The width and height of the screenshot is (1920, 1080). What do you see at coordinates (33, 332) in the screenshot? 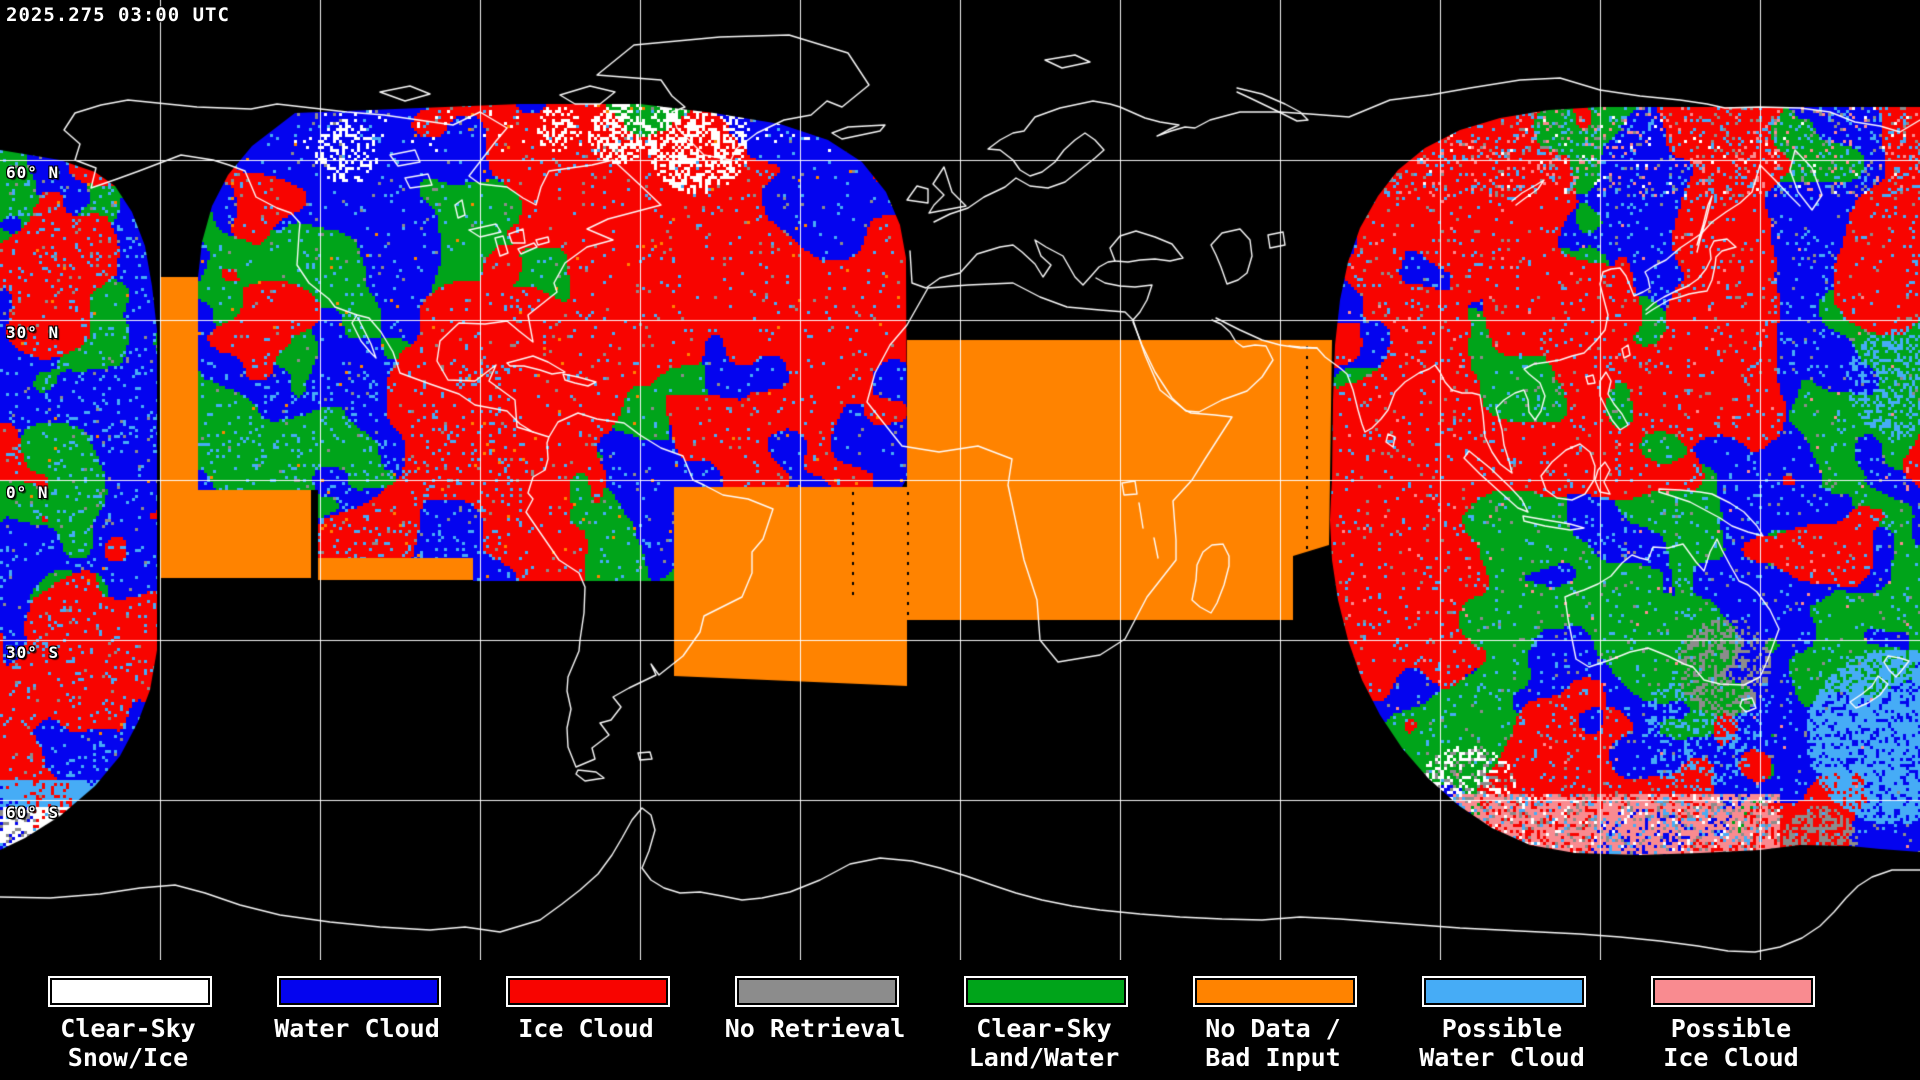
I see `latitude-label-30n: 30° N` at bounding box center [33, 332].